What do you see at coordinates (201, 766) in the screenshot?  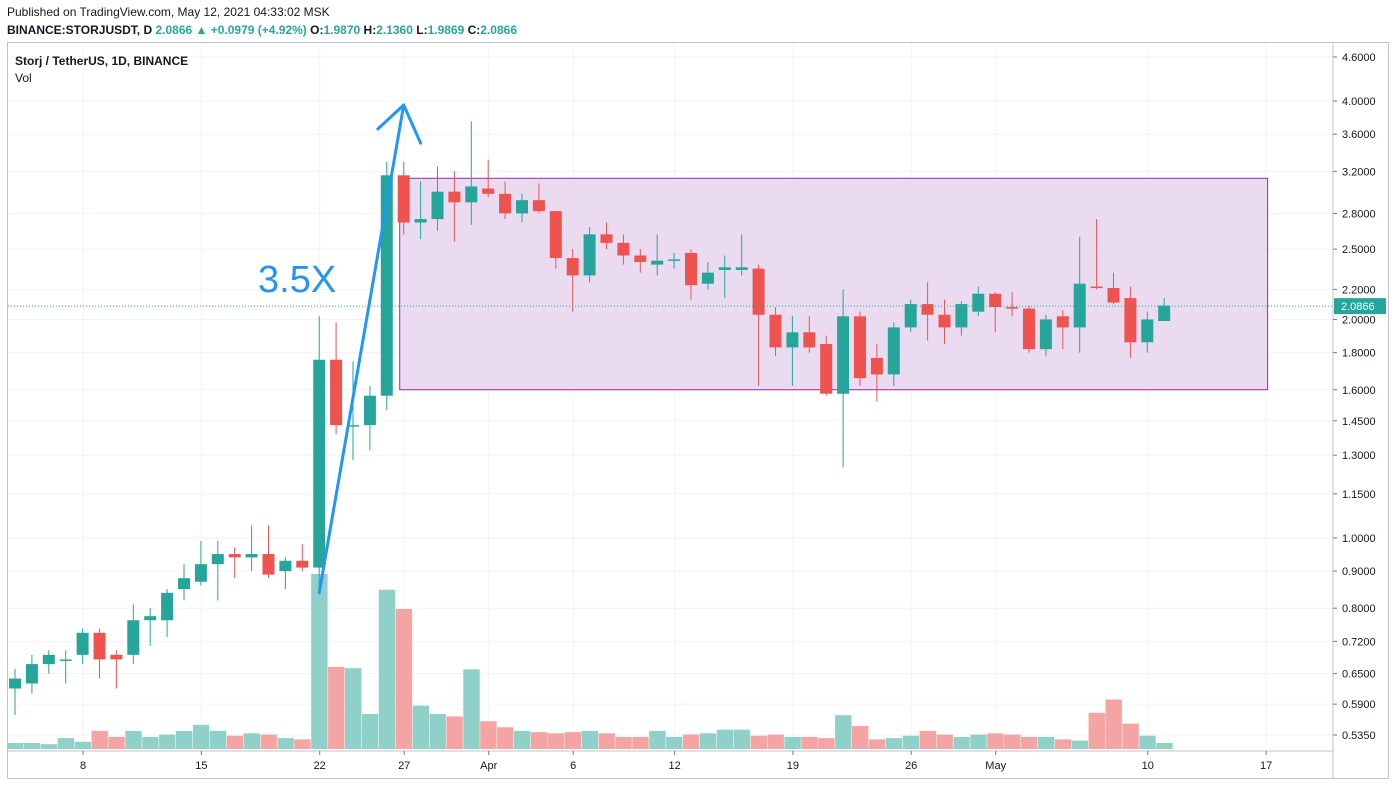 I see `time-tick-label: 15` at bounding box center [201, 766].